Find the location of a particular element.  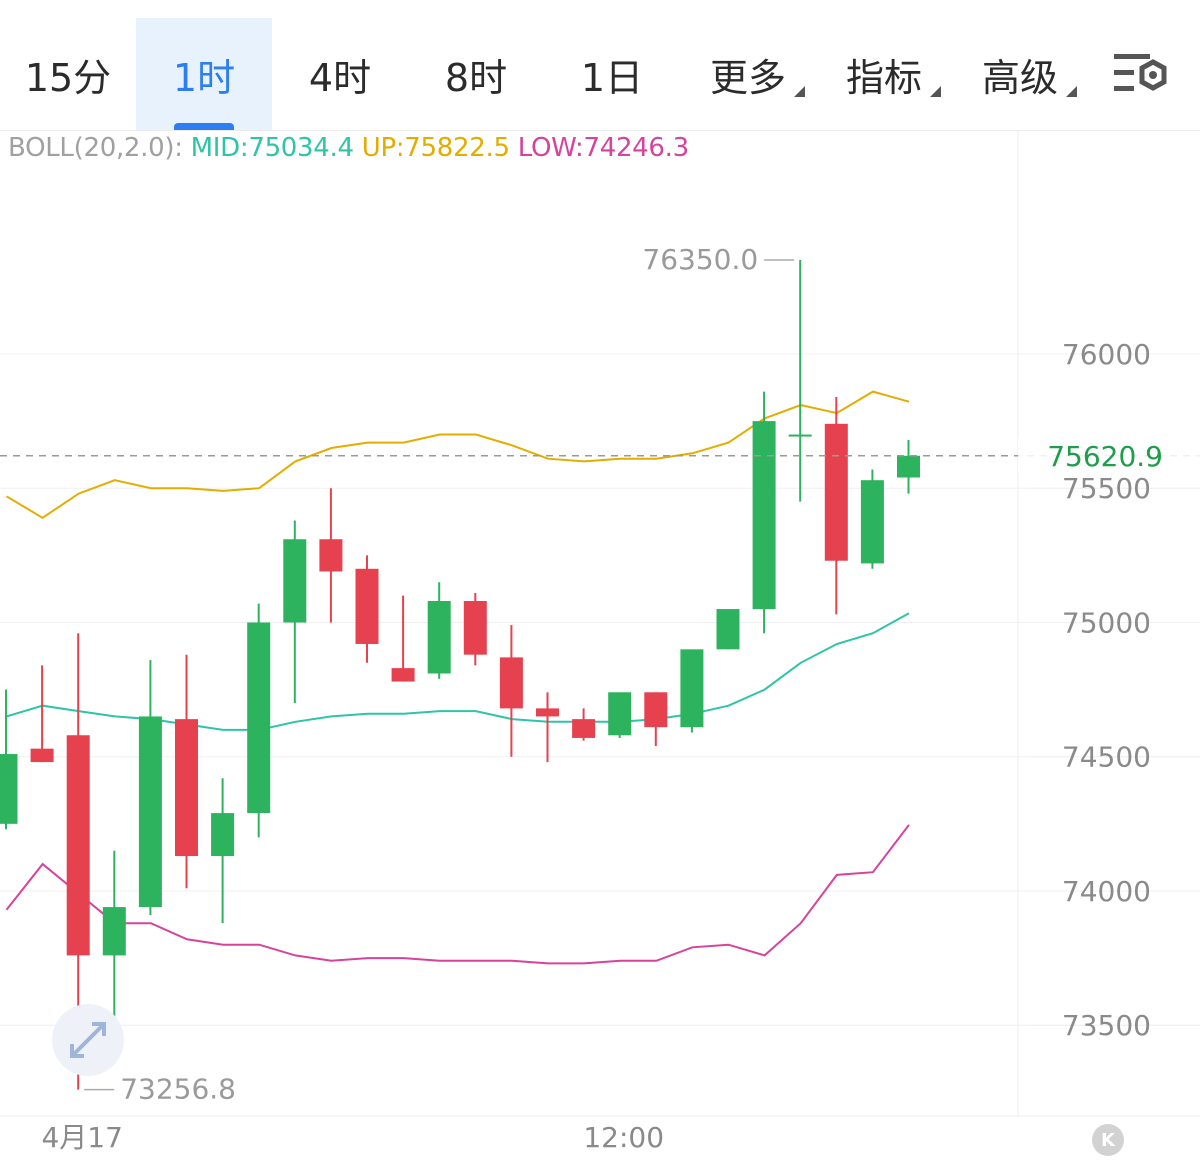

timeframe-tabs: 15分 1时 4时 8时 1日 更多 指标 高级 is located at coordinates (600, 65).